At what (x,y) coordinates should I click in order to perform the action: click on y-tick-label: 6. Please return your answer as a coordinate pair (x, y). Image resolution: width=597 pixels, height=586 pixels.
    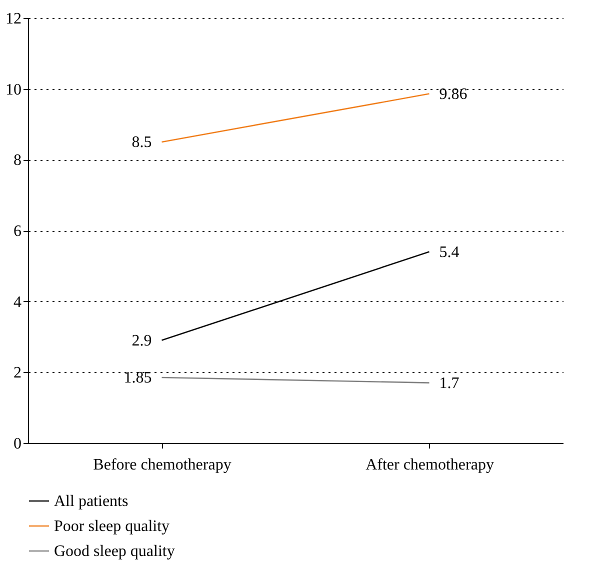
    Looking at the image, I should click on (18, 231).